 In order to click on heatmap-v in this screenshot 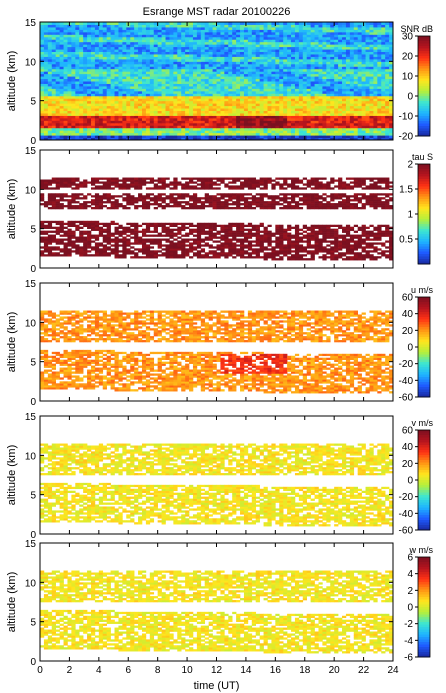, I will do `click(216, 485)`.